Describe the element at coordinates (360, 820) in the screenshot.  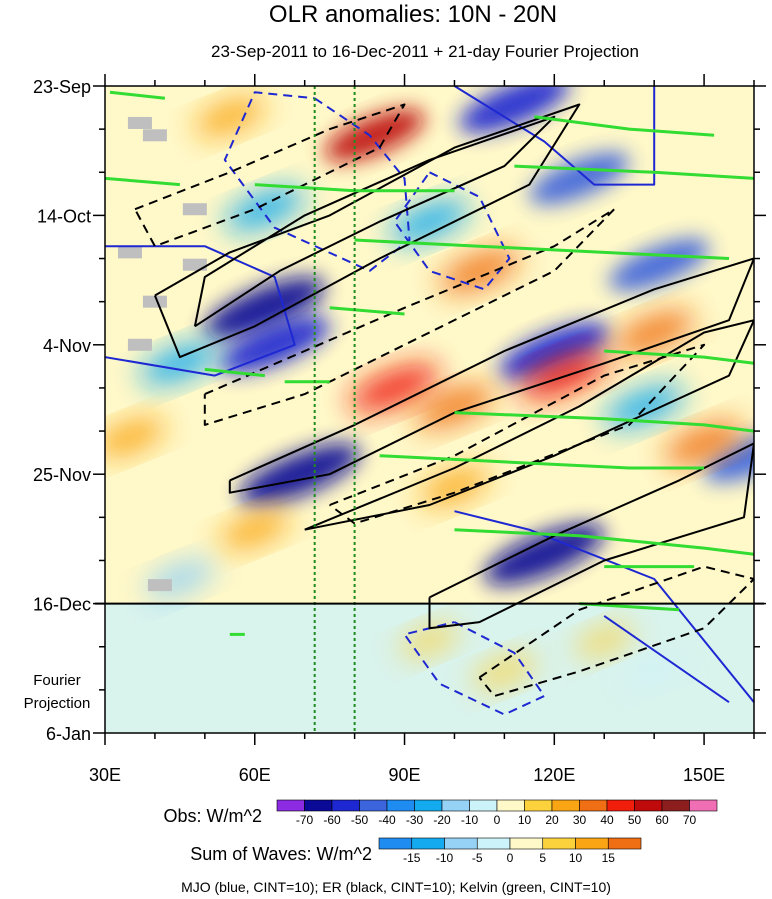
I see `colorbar-label: -50` at that location.